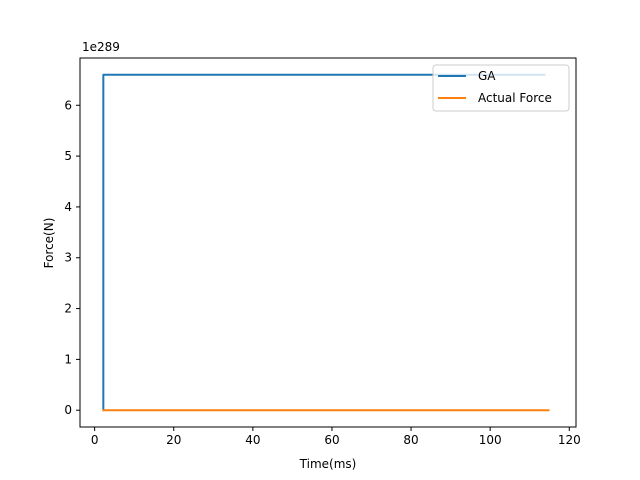 The width and height of the screenshot is (640, 480). I want to click on x-axis-label: Time(ms), so click(328, 464).